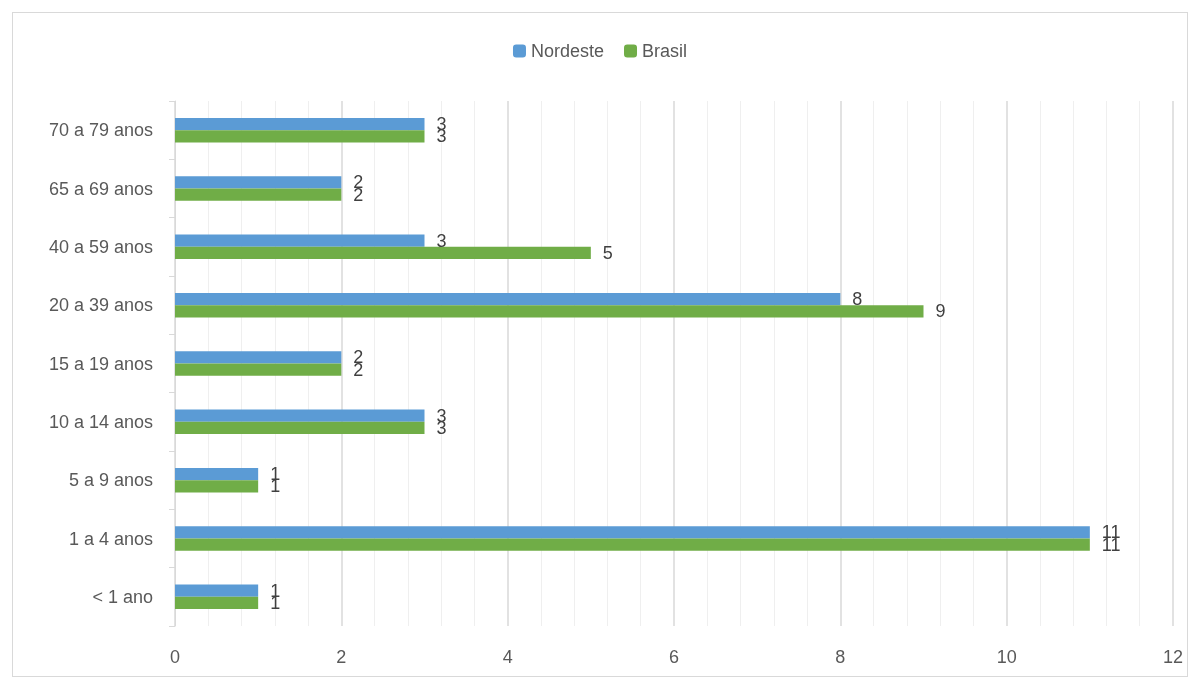  I want to click on y-tick-label: 10 a 14 anos, so click(100, 421).